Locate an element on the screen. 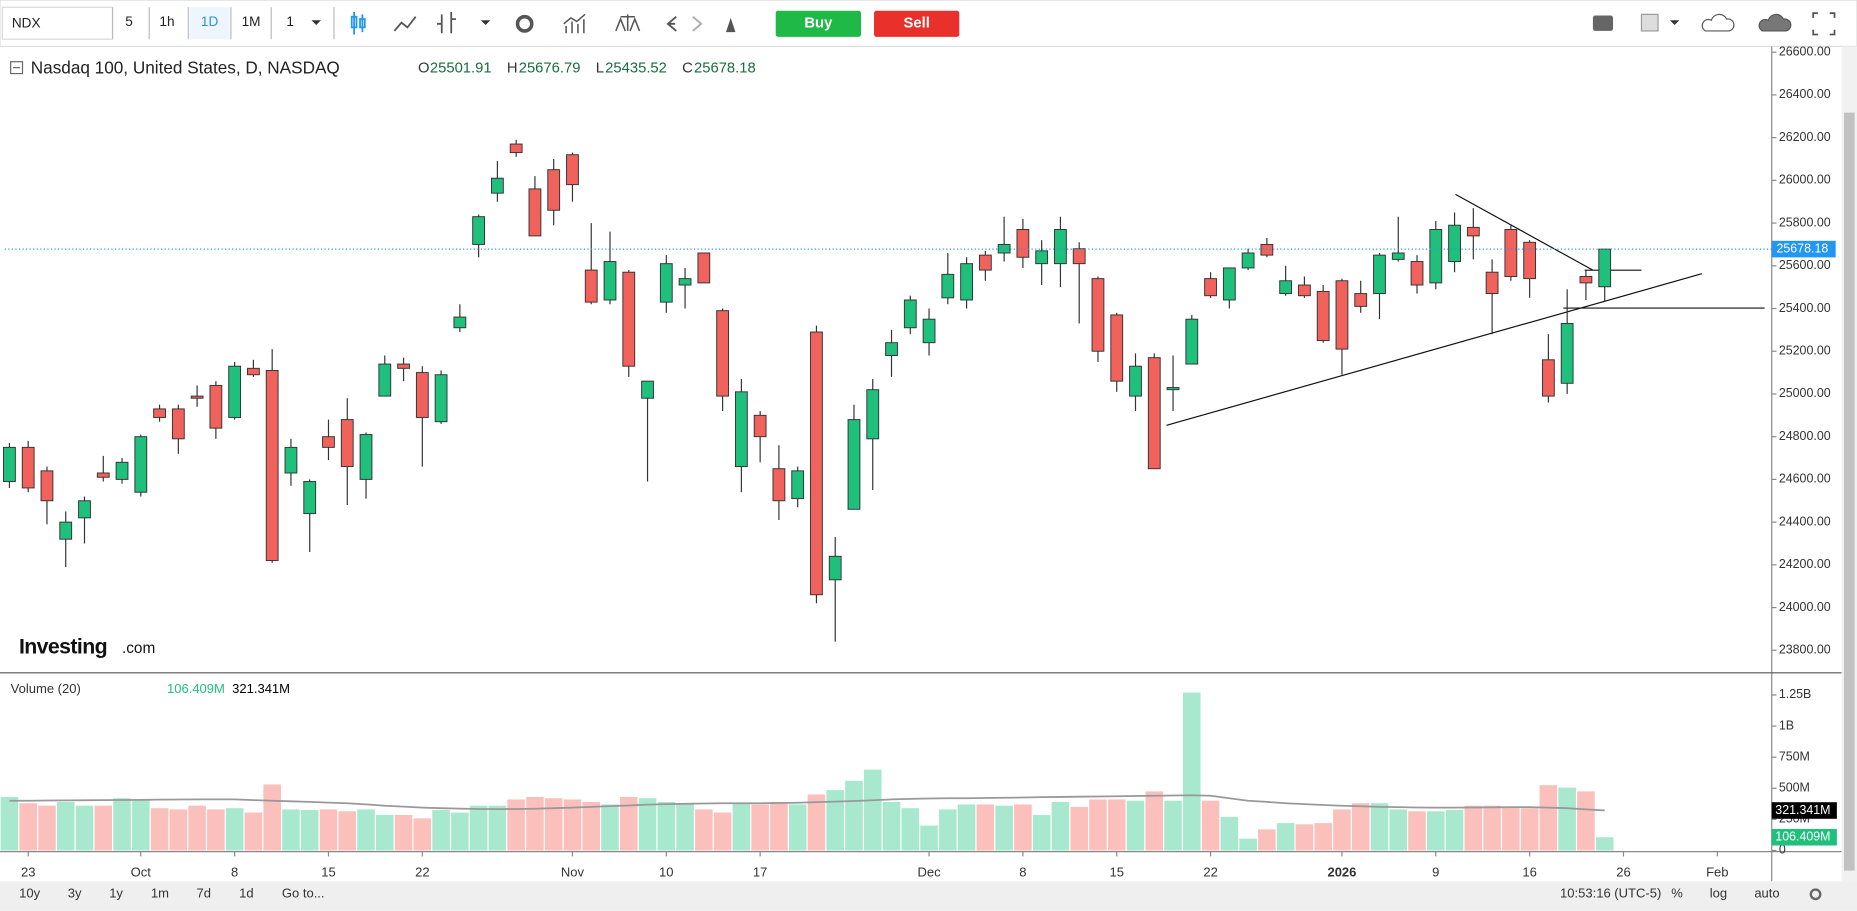 The image size is (1857, 911). scrollbar-thumb is located at coordinates (1849, 491).